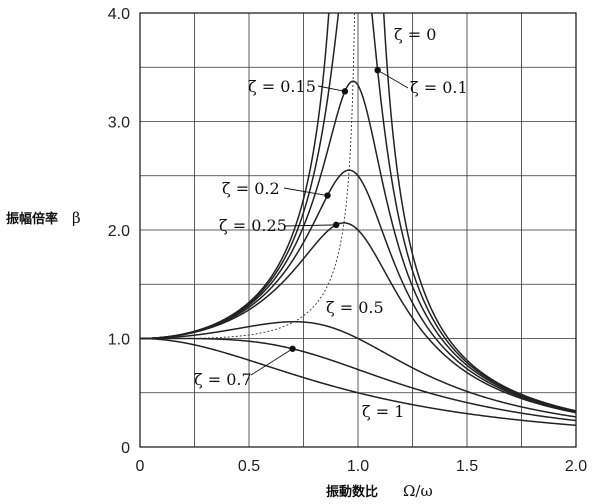  What do you see at coordinates (439, 87) in the screenshot?
I see `label-zeta-0.1: ζ = 0.1` at bounding box center [439, 87].